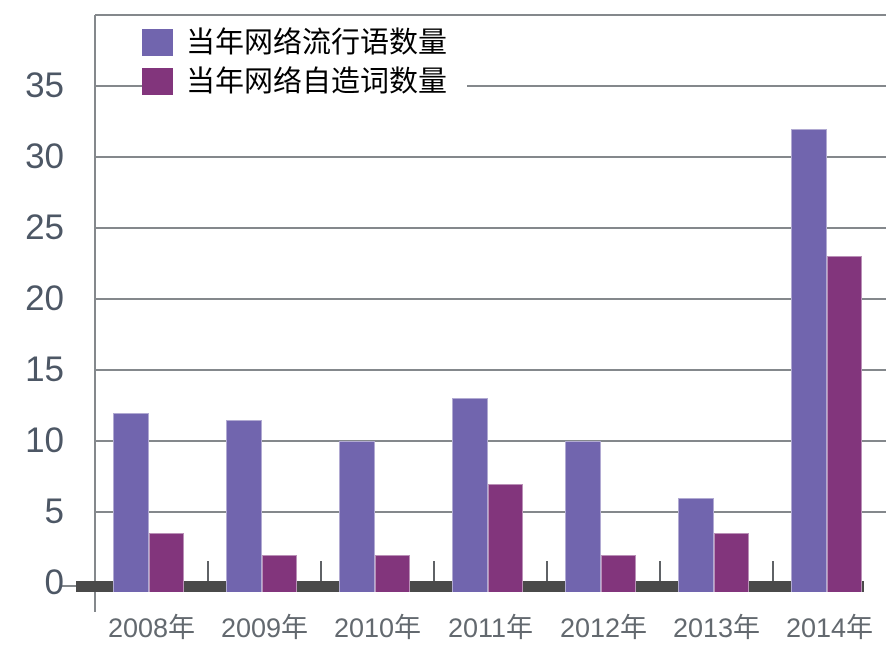  I want to click on y-axis-label: 25, so click(44, 227).